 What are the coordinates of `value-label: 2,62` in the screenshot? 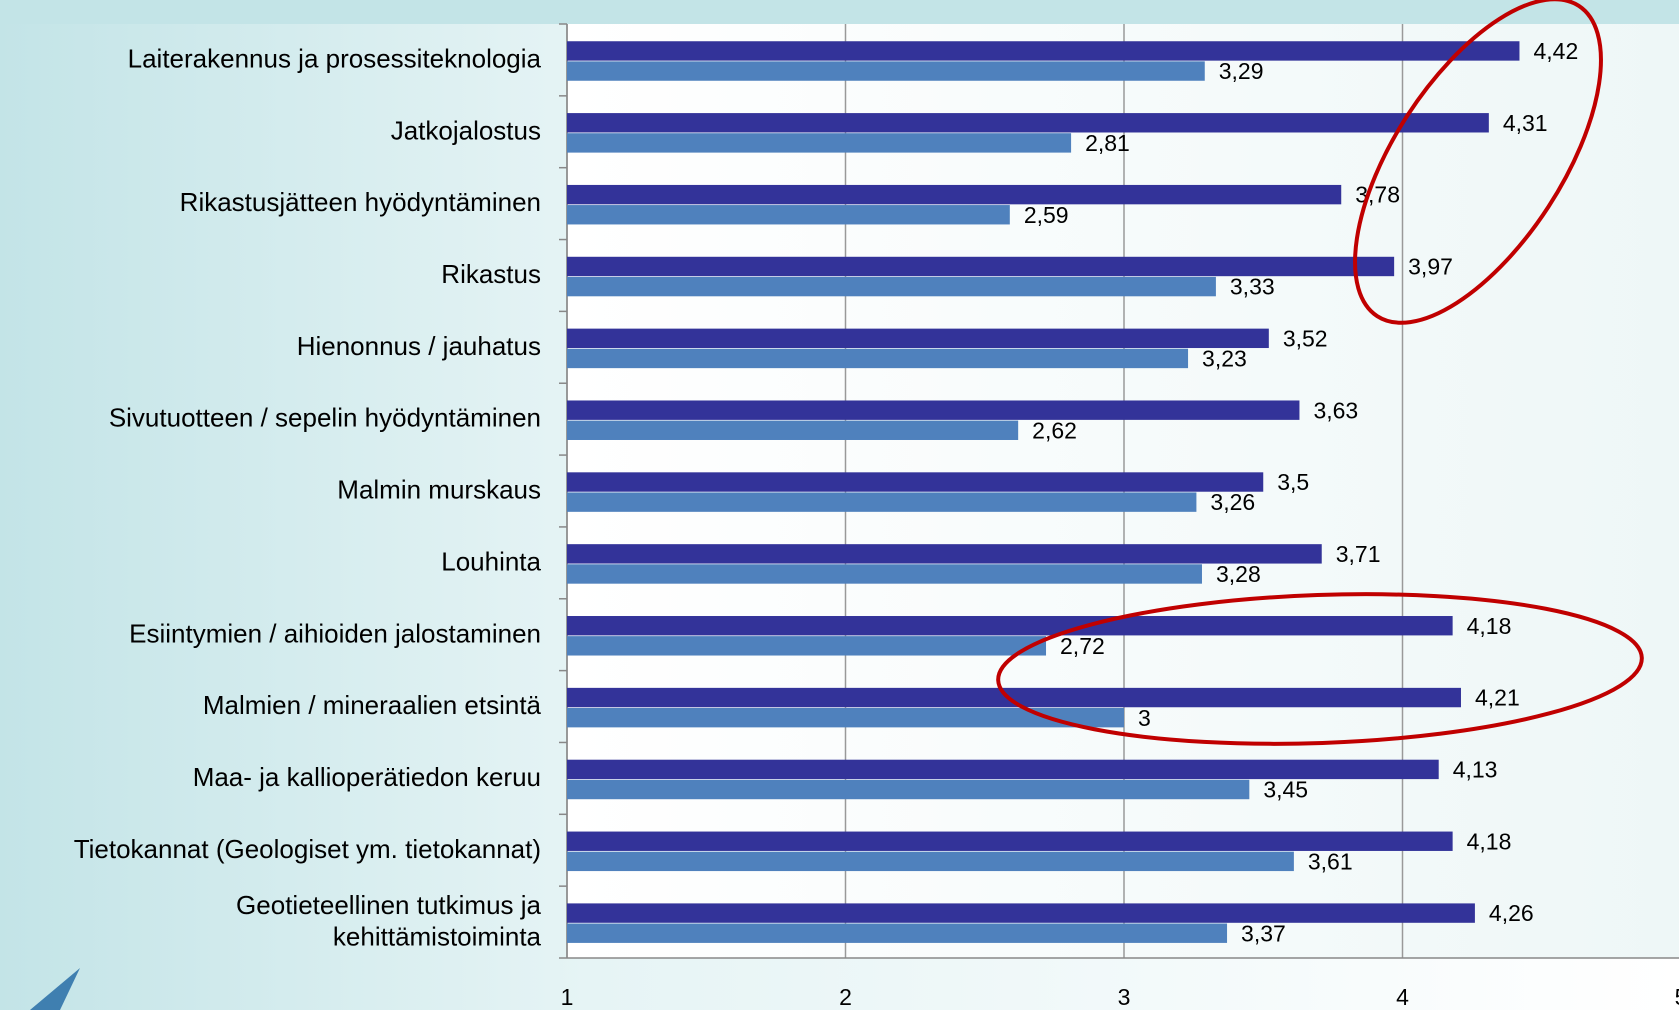 It's located at (1054, 430).